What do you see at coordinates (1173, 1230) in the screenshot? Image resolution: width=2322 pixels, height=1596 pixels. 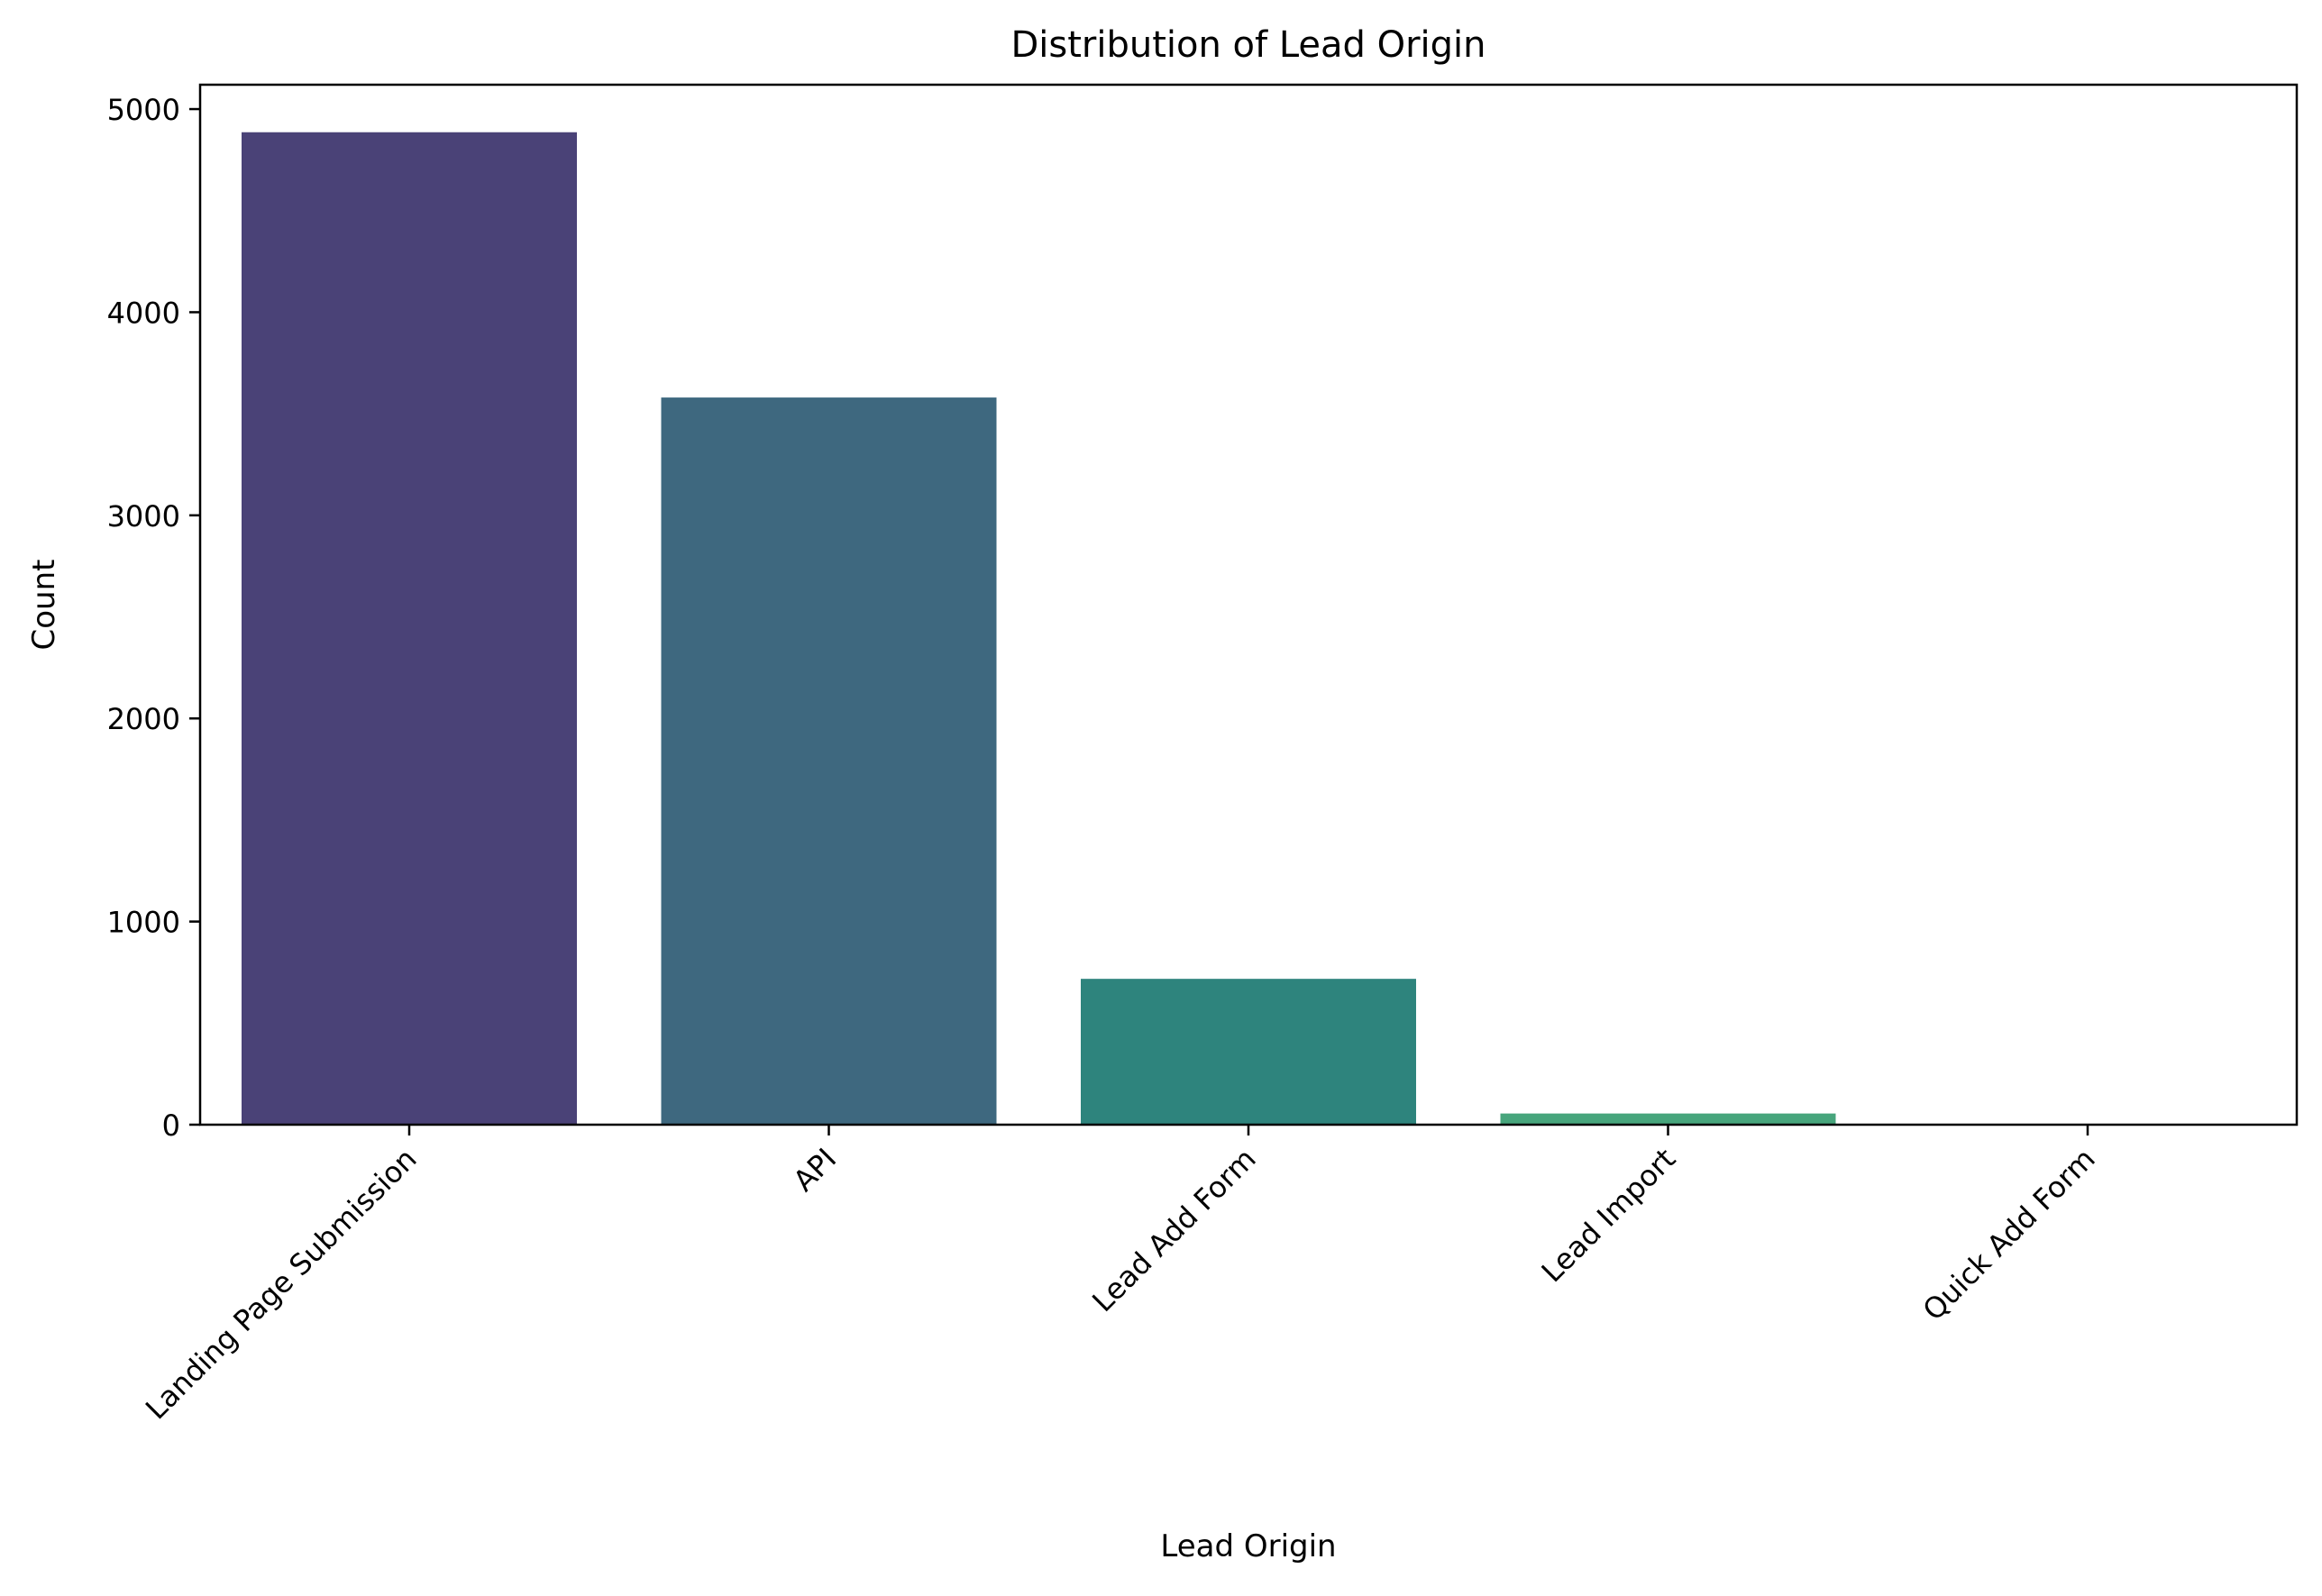 I see `x-tick-label: Lead Add Form` at bounding box center [1173, 1230].